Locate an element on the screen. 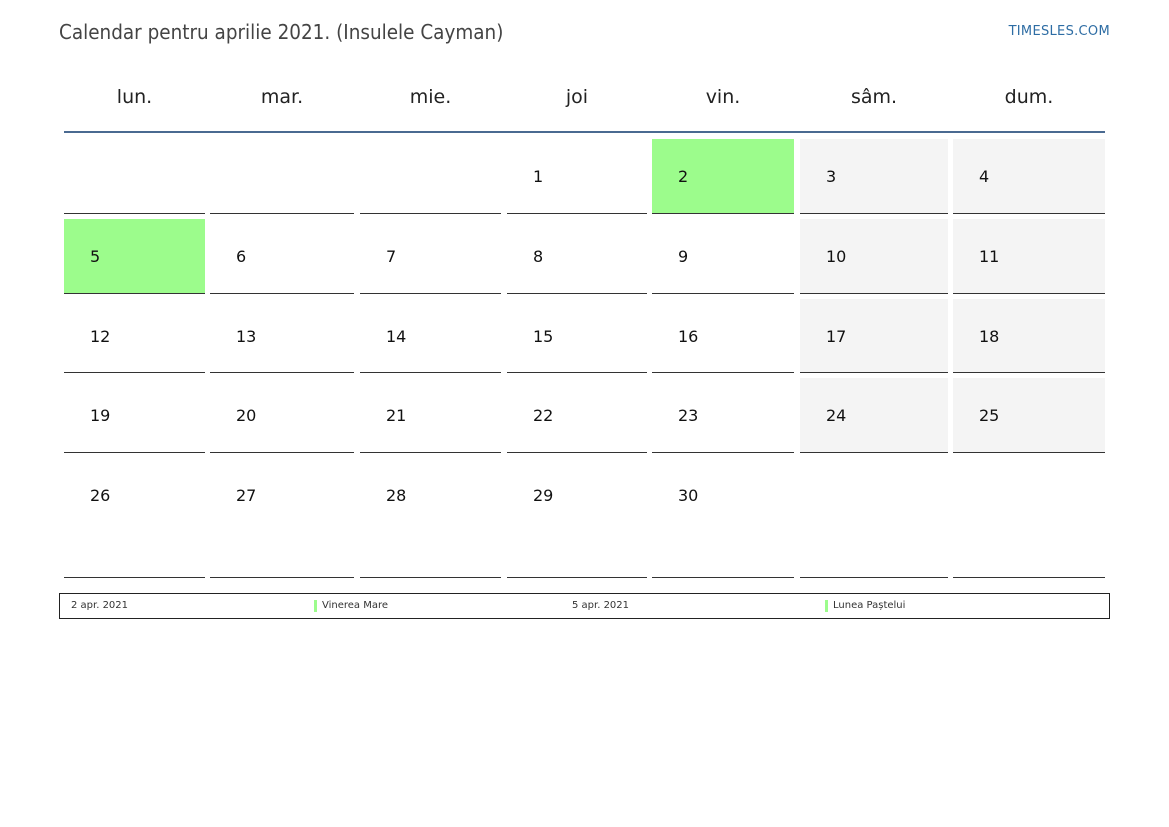 The width and height of the screenshot is (1169, 827). day-number: 15 is located at coordinates (543, 336).